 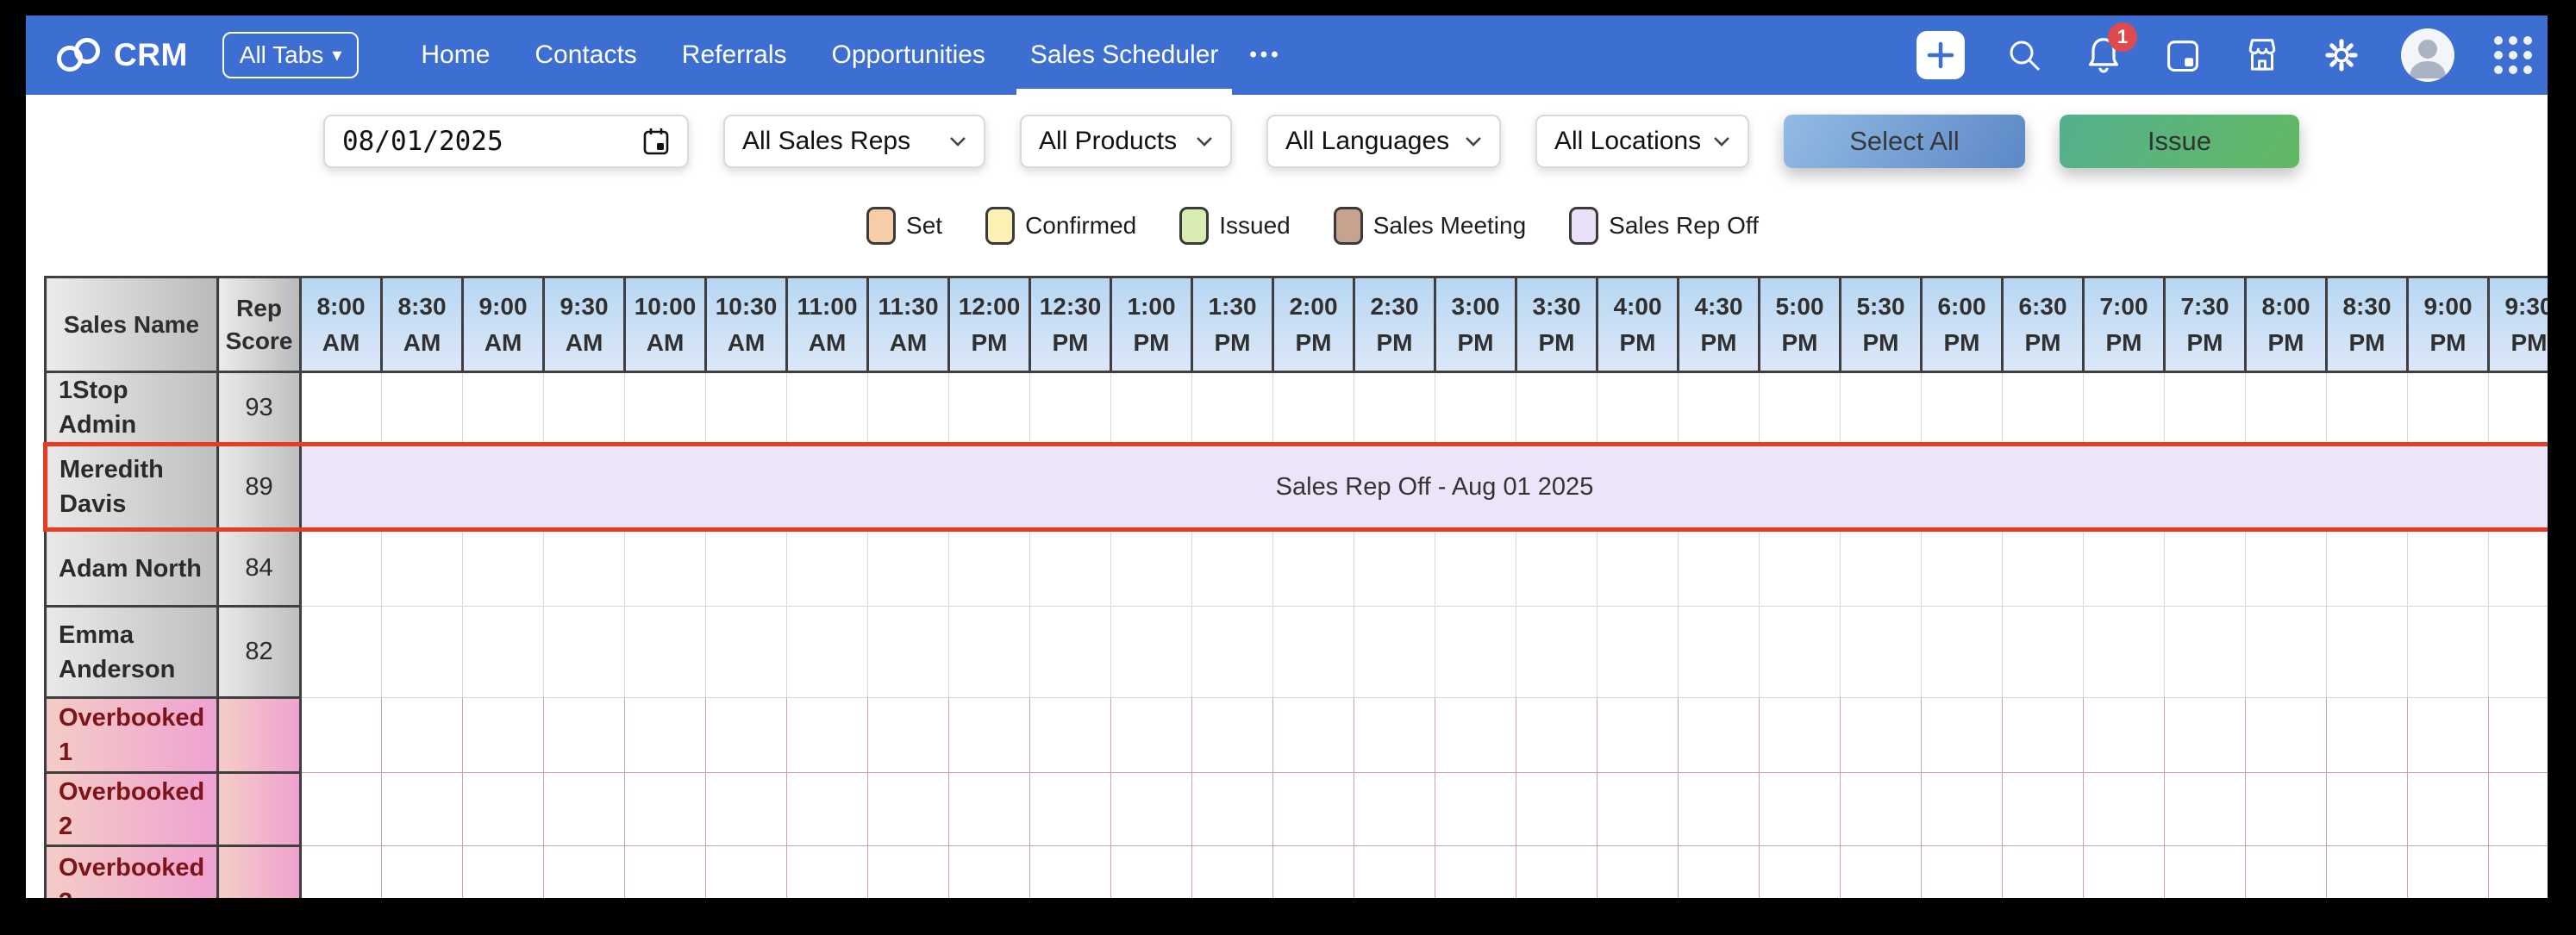 I want to click on slot-cell-overbooked-1-1-00-pm, so click(x=1151, y=735).